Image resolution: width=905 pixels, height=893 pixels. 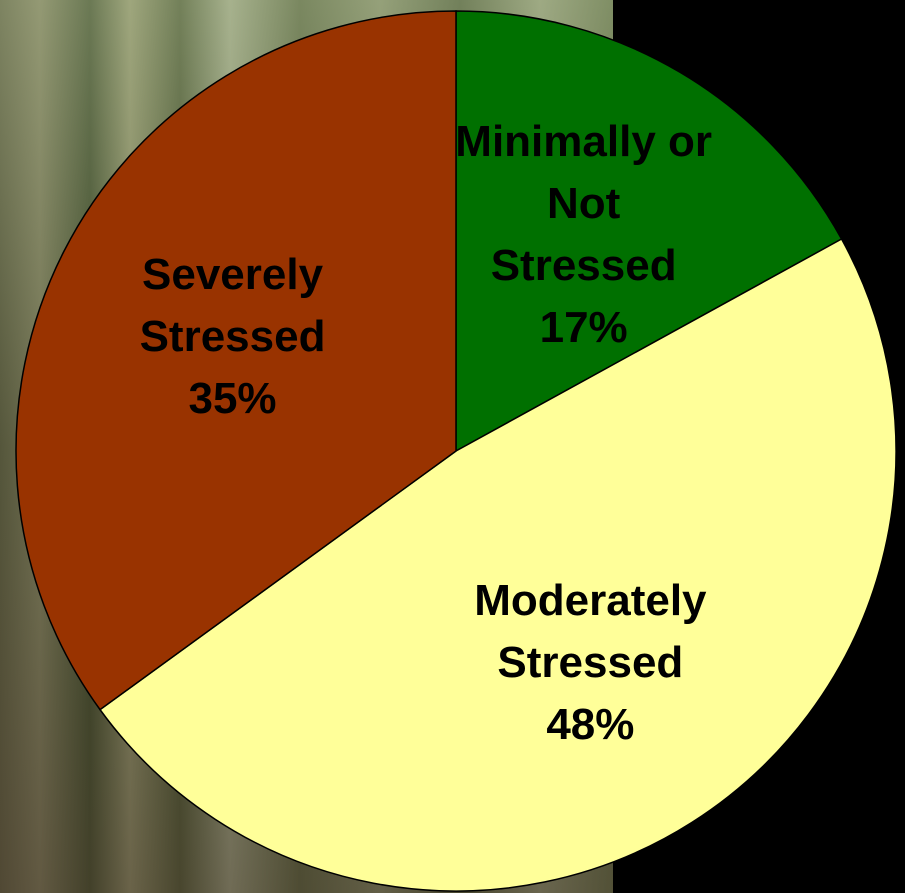 What do you see at coordinates (583, 328) in the screenshot?
I see `value-label: 17%` at bounding box center [583, 328].